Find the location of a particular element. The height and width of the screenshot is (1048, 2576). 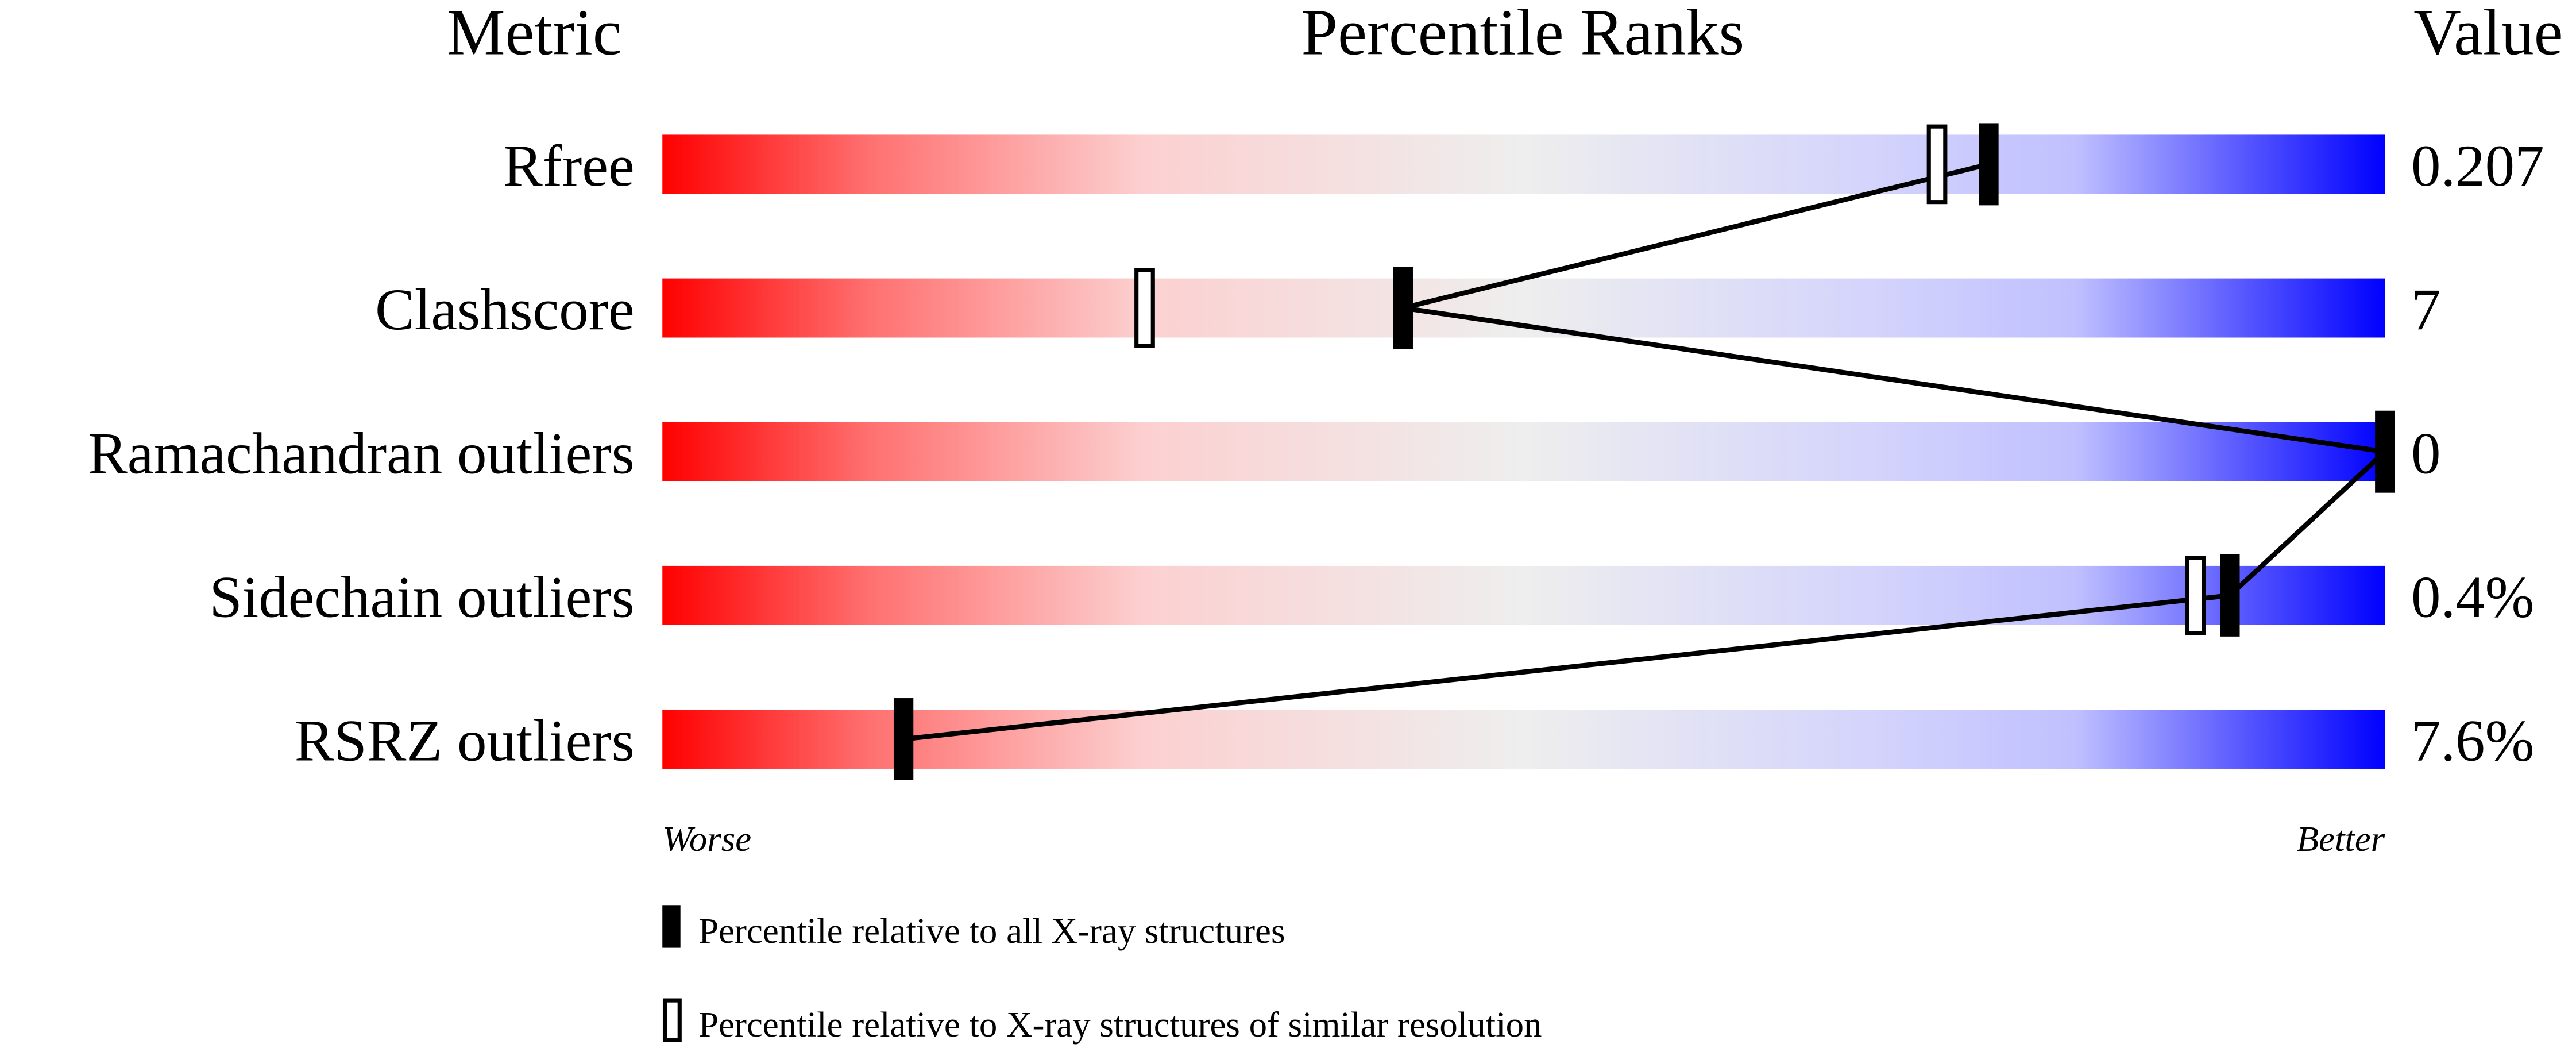

header-metric: Metric is located at coordinates (534, 34).